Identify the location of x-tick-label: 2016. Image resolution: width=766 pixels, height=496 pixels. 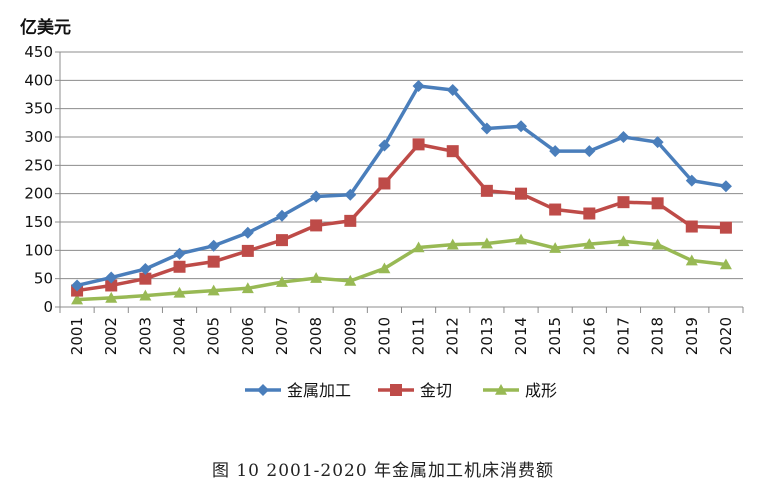
(589, 336).